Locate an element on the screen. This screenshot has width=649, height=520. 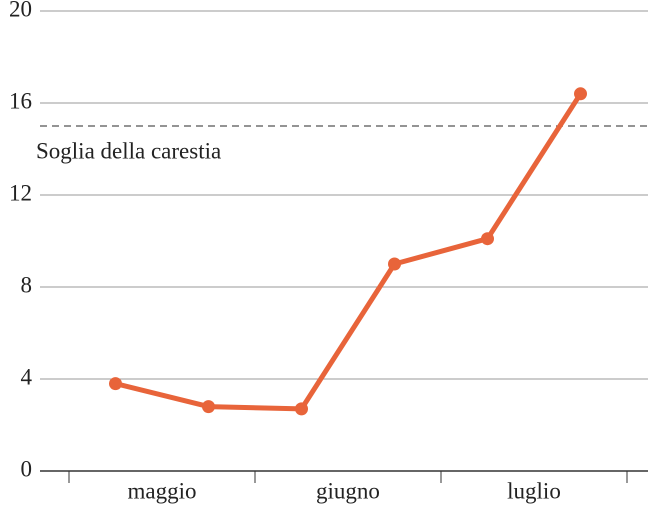
x-tick-label: maggio is located at coordinates (162, 490).